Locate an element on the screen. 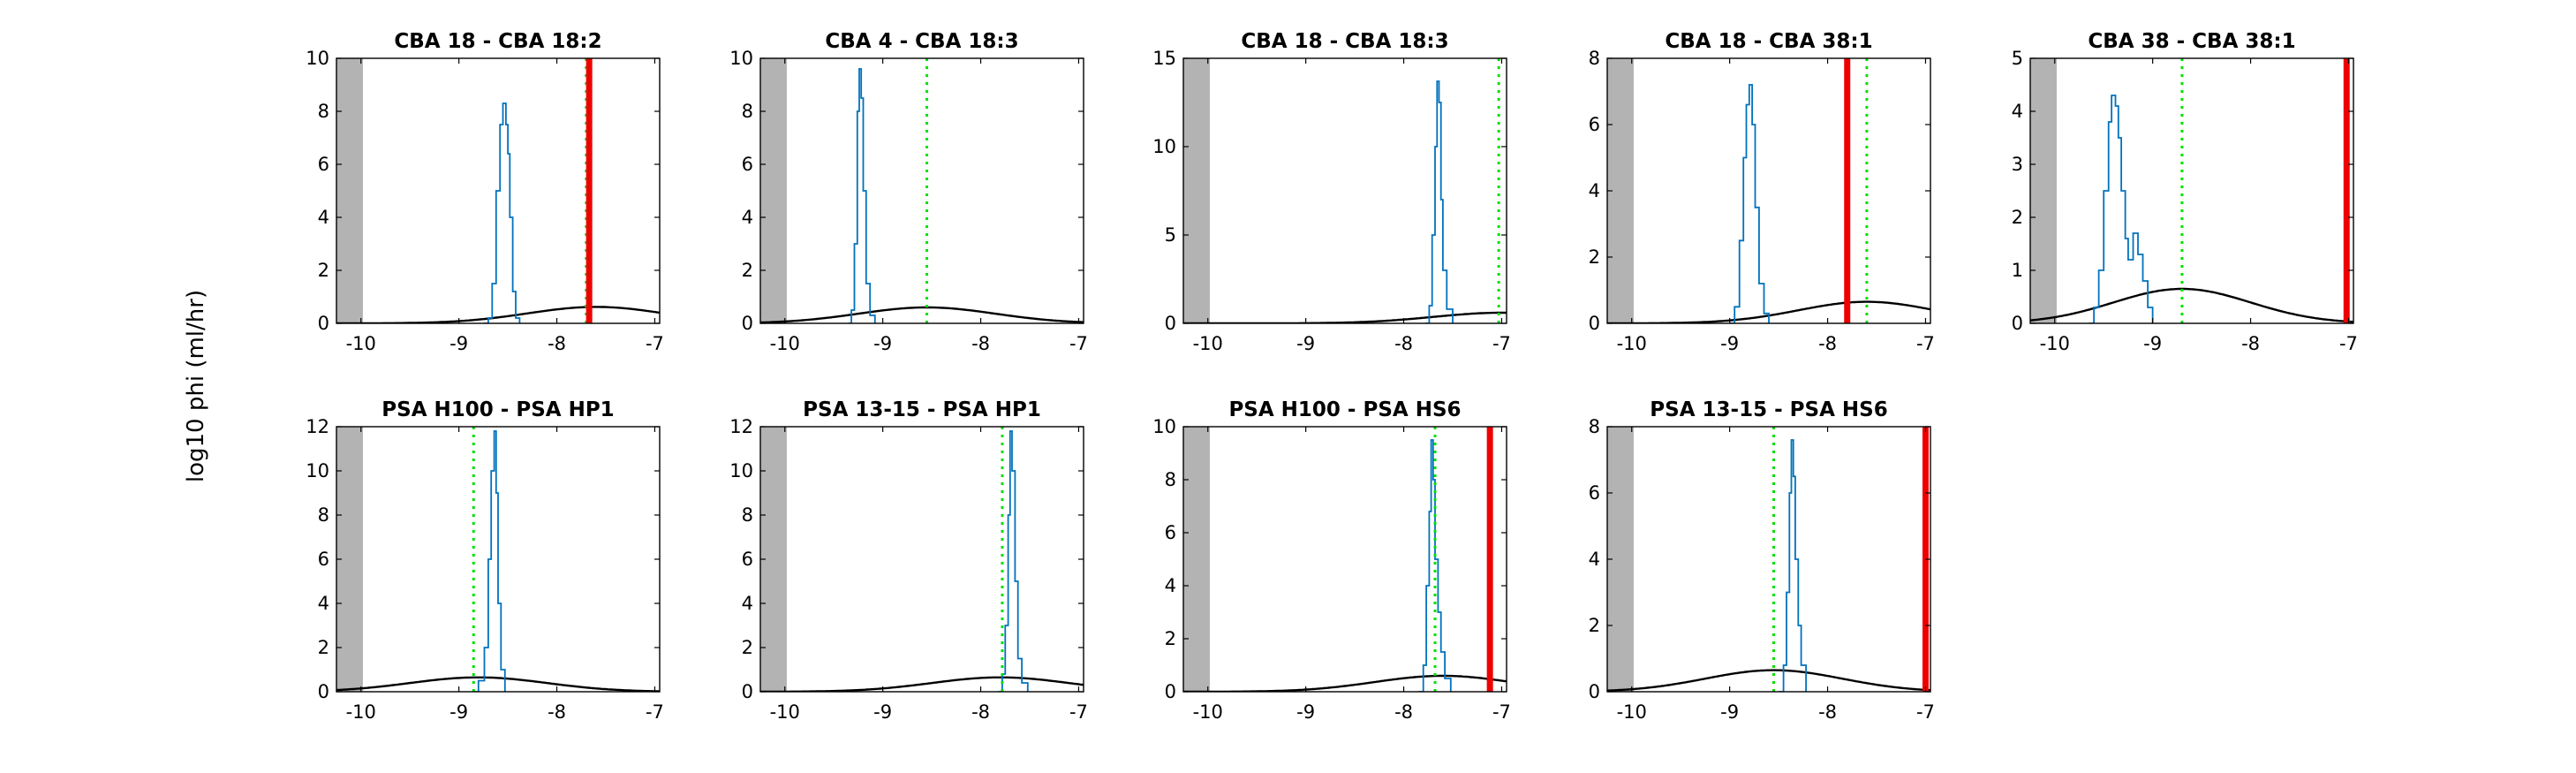 This screenshot has height=773, width=2576. y-tick-label: 12 is located at coordinates (741, 426).